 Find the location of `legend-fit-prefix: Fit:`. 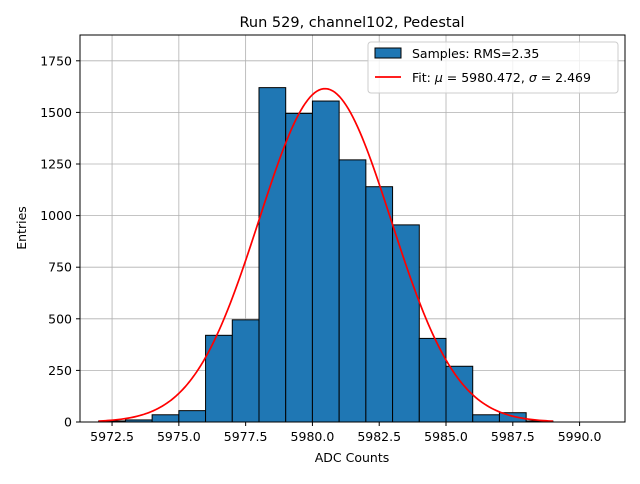

legend-fit-prefix: Fit: is located at coordinates (423, 77).